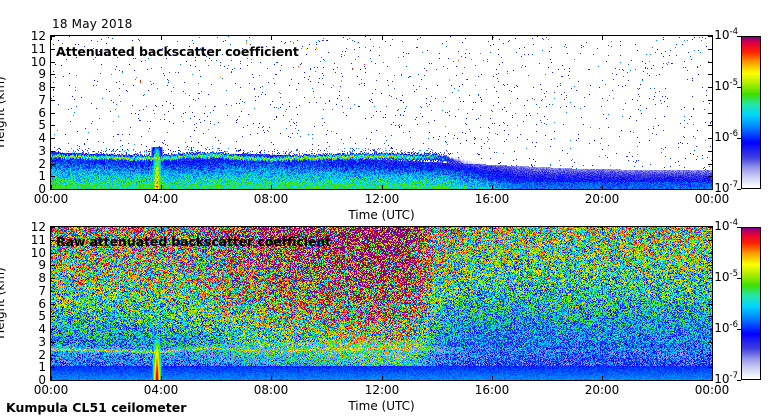 The image size is (780, 420). What do you see at coordinates (42, 304) in the screenshot?
I see `y-tick-label: 6` at bounding box center [42, 304].